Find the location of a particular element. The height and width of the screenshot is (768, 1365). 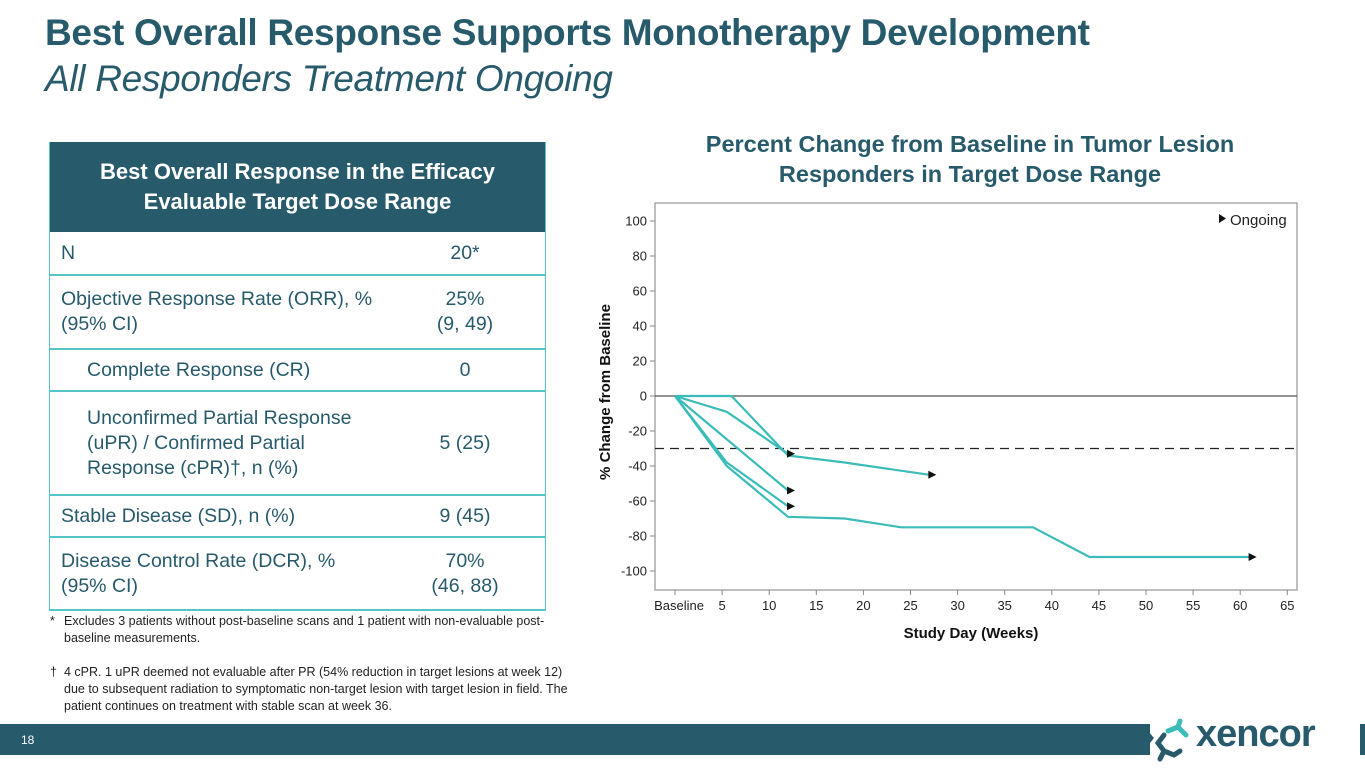

table-header-line1: Best Overall Response in the Efficacy is located at coordinates (297, 171).